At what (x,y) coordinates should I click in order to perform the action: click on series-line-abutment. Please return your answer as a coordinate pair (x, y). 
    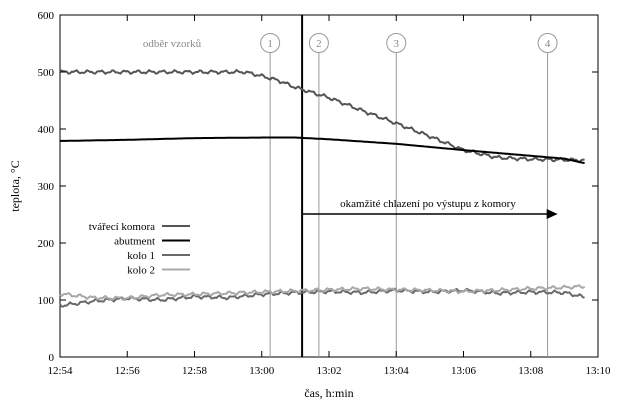
    Looking at the image, I should click on (322, 150).